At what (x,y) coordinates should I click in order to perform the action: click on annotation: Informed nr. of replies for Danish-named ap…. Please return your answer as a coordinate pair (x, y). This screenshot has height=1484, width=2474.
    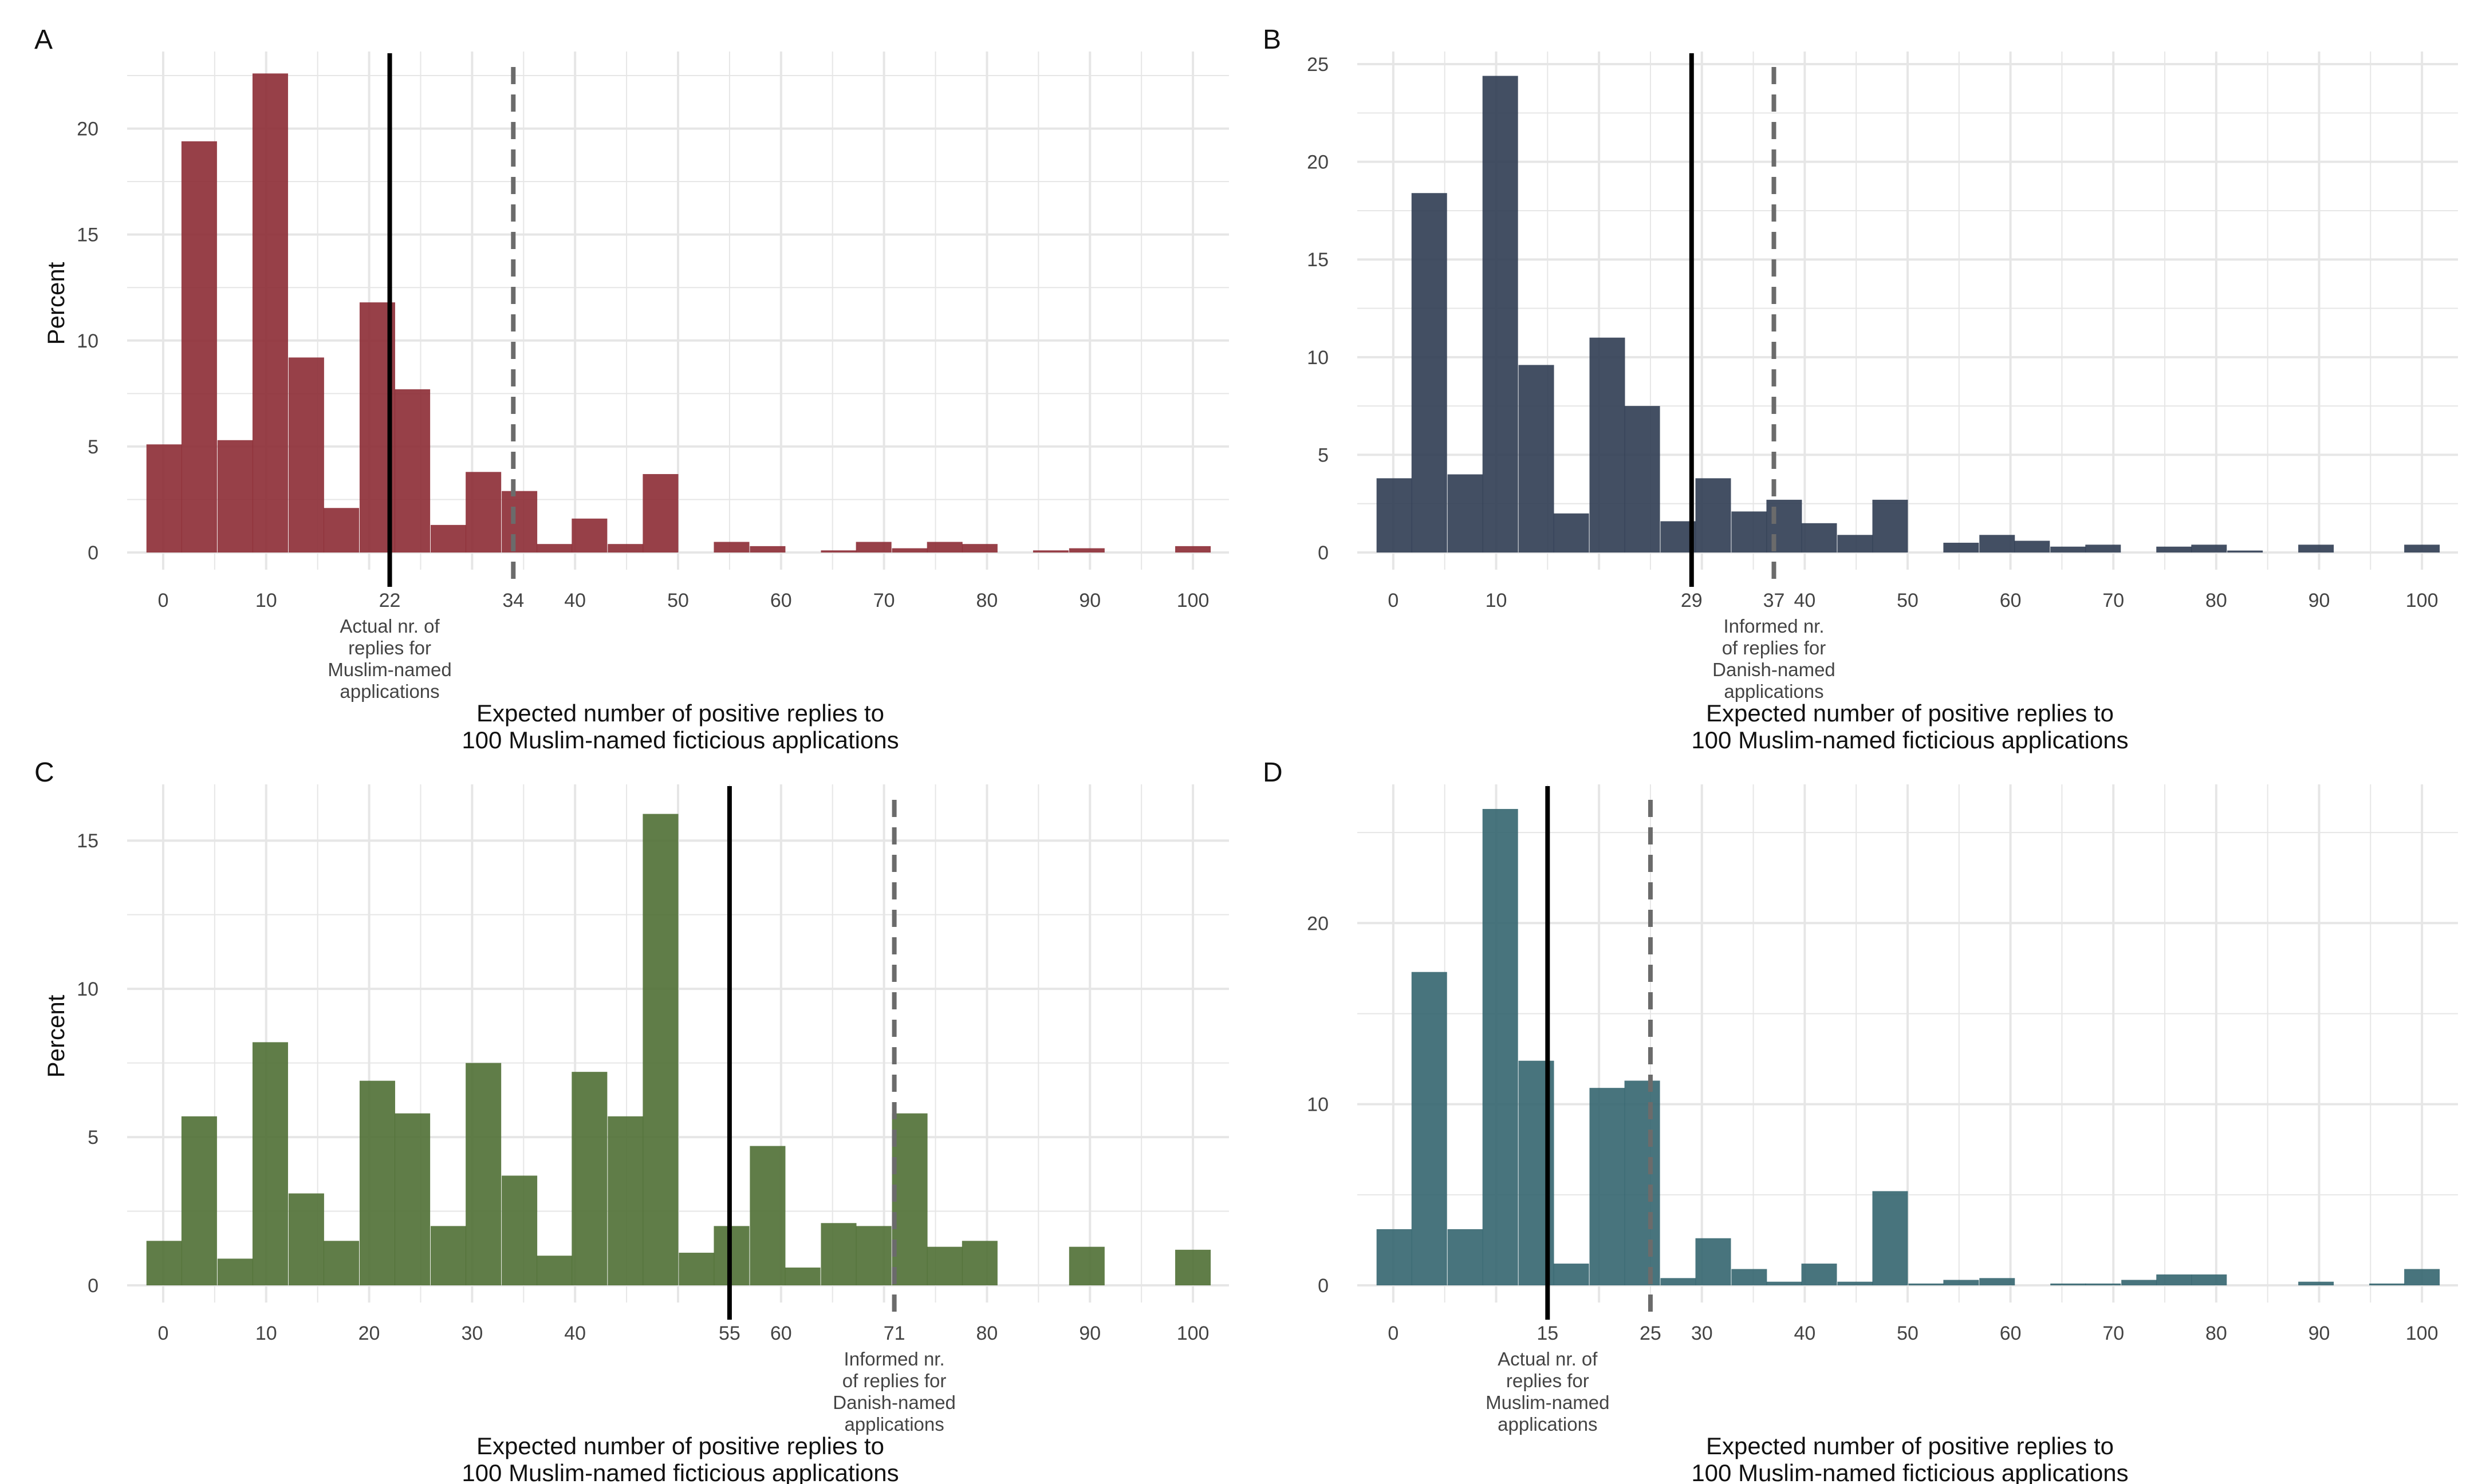
    Looking at the image, I should click on (1773, 658).